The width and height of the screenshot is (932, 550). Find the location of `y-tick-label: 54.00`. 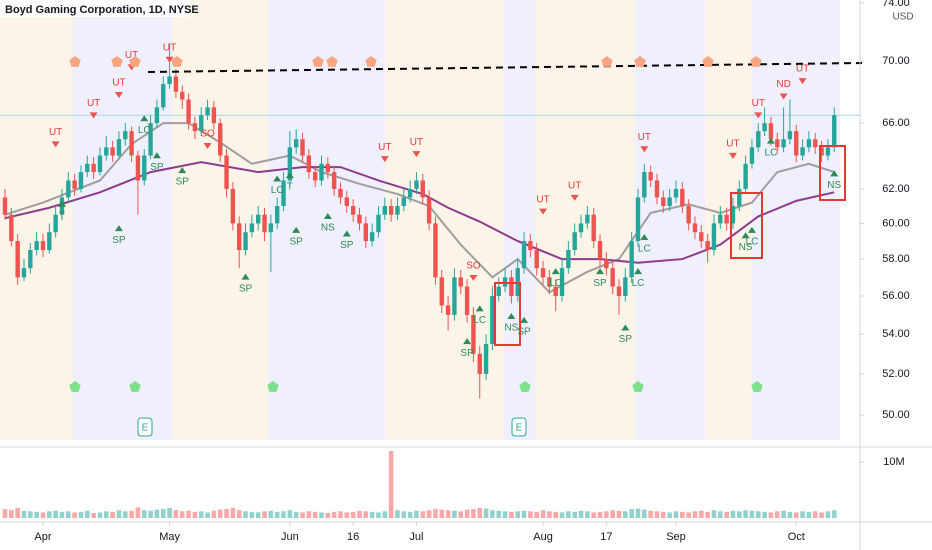

y-tick-label: 54.00 is located at coordinates (896, 334).